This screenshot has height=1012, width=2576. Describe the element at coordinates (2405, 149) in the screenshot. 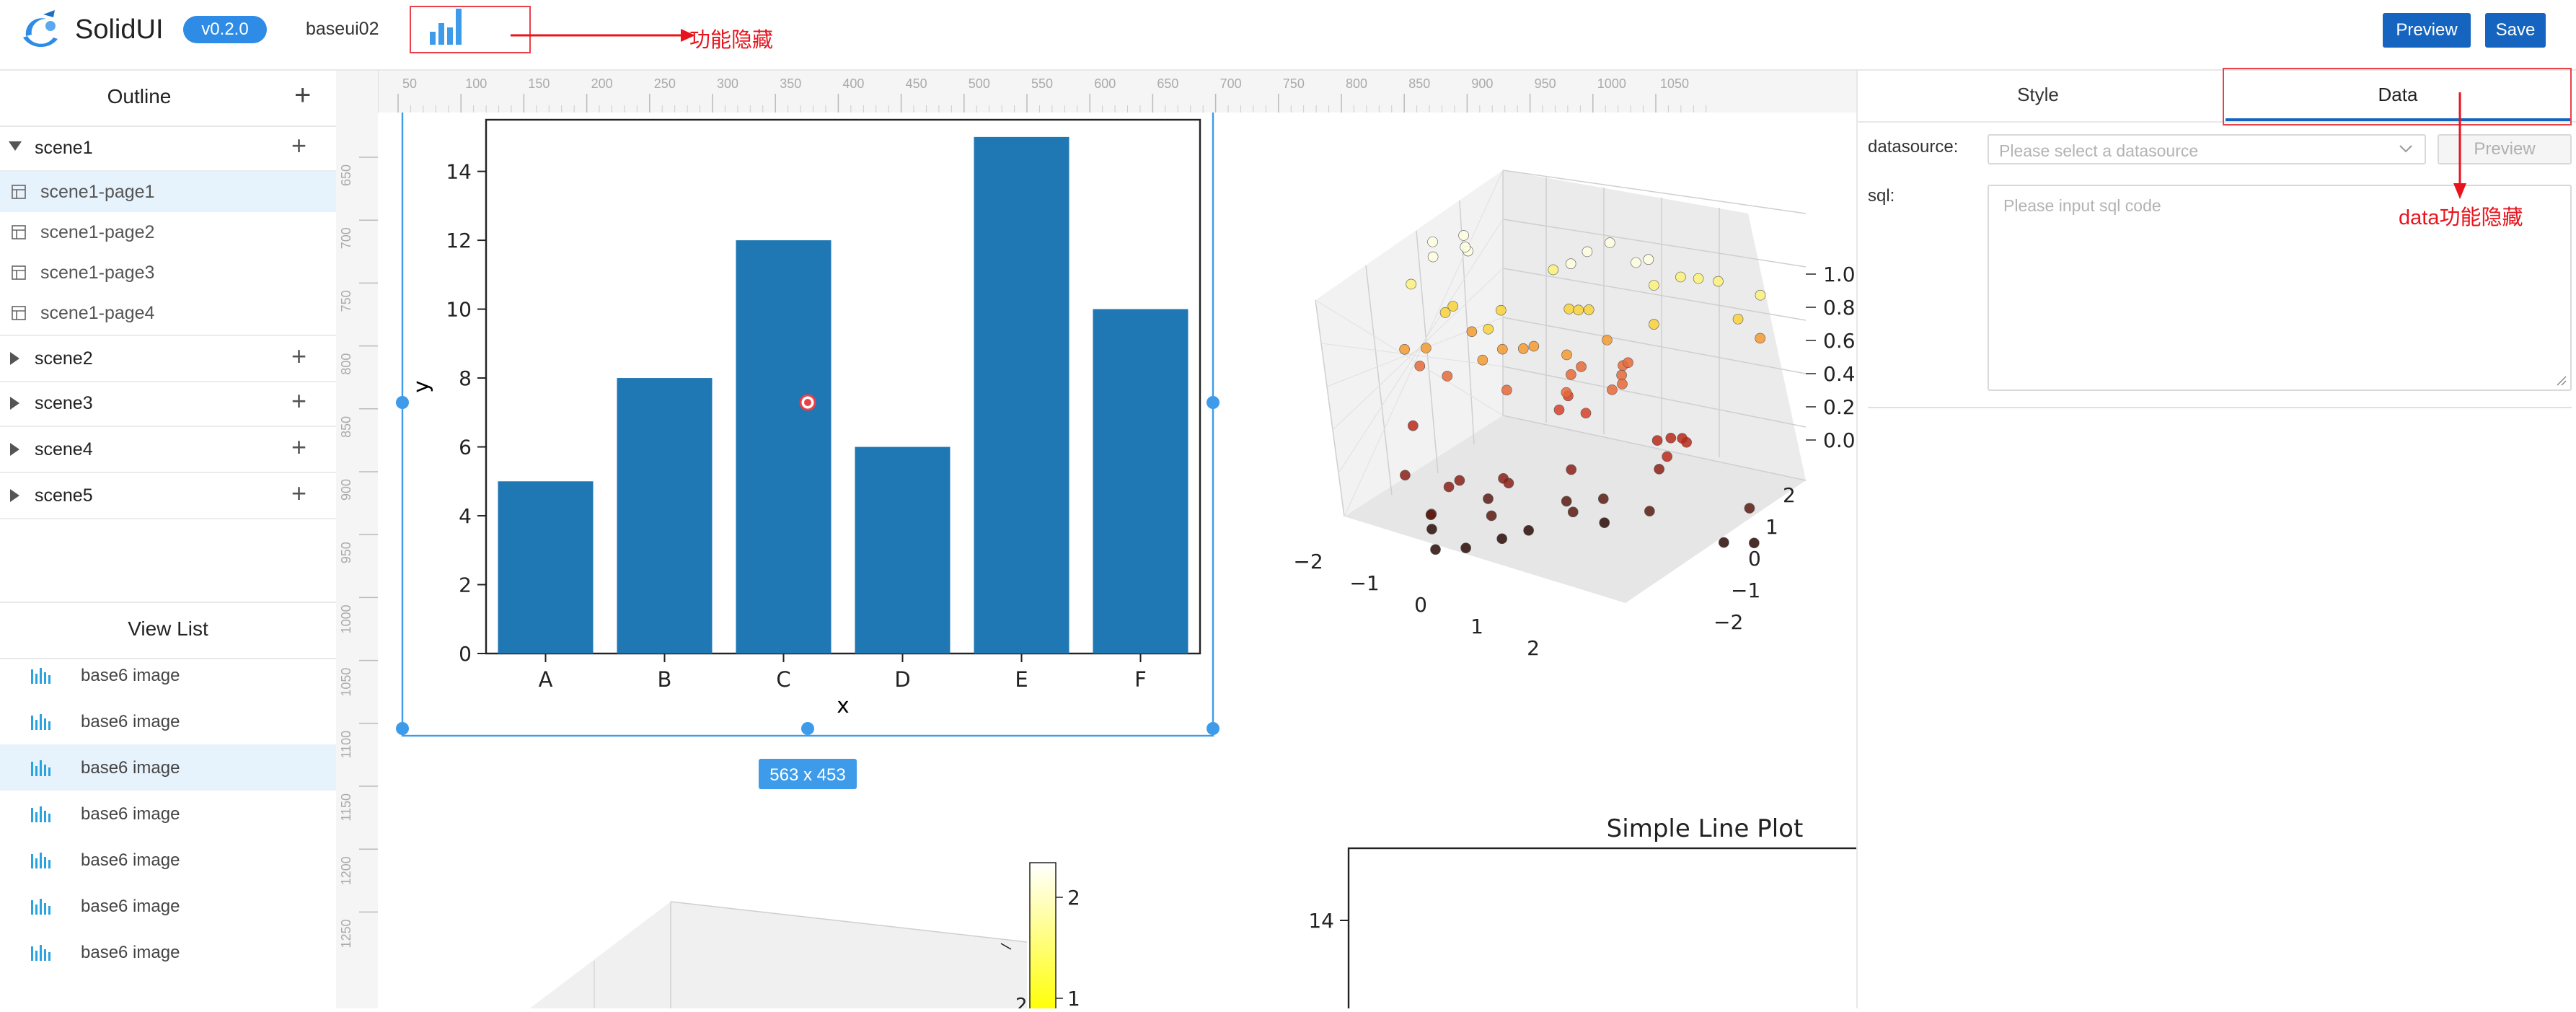

I see `chevron-down-icon` at that location.